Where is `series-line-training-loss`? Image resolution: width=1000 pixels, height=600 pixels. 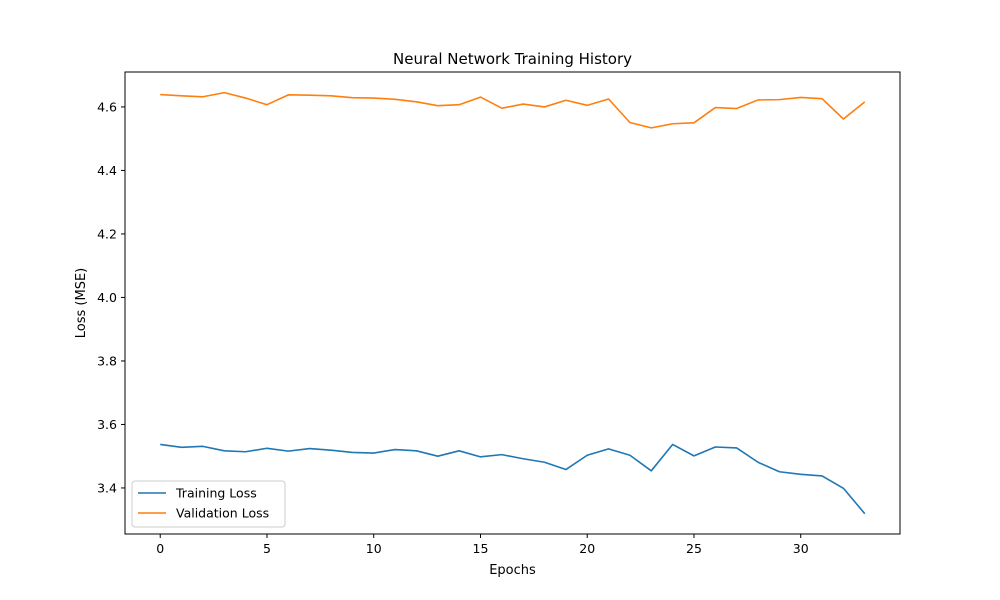
series-line-training-loss is located at coordinates (513, 479).